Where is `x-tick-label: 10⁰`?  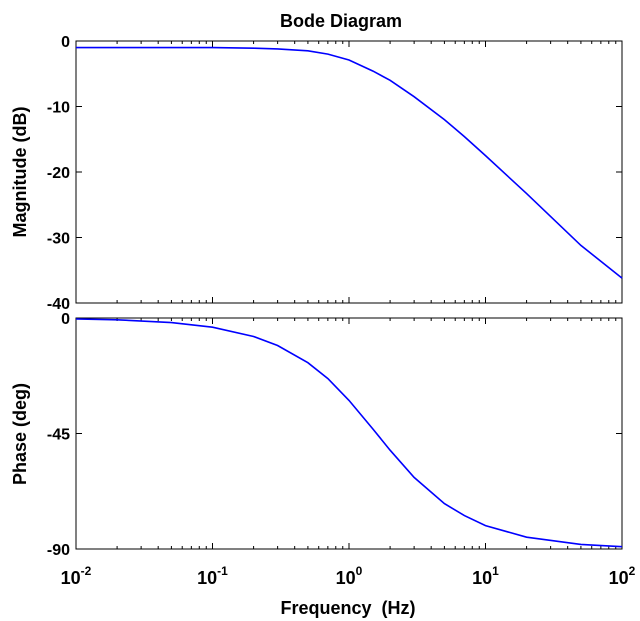 x-tick-label: 10⁰ is located at coordinates (349, 576).